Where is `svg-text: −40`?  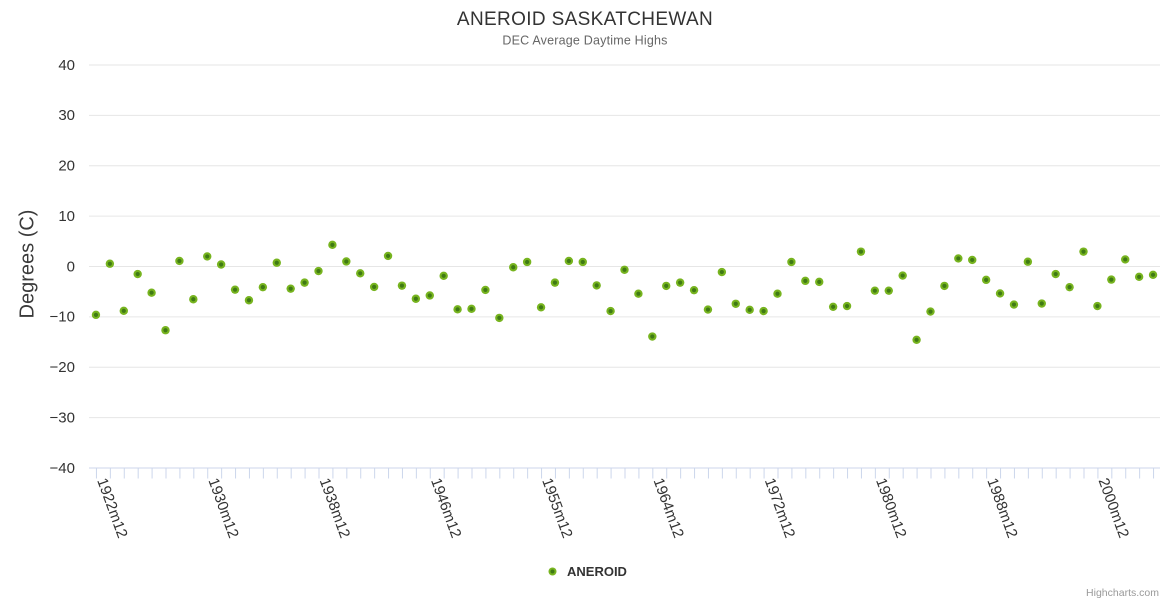
svg-text: −40 is located at coordinates (62, 468).